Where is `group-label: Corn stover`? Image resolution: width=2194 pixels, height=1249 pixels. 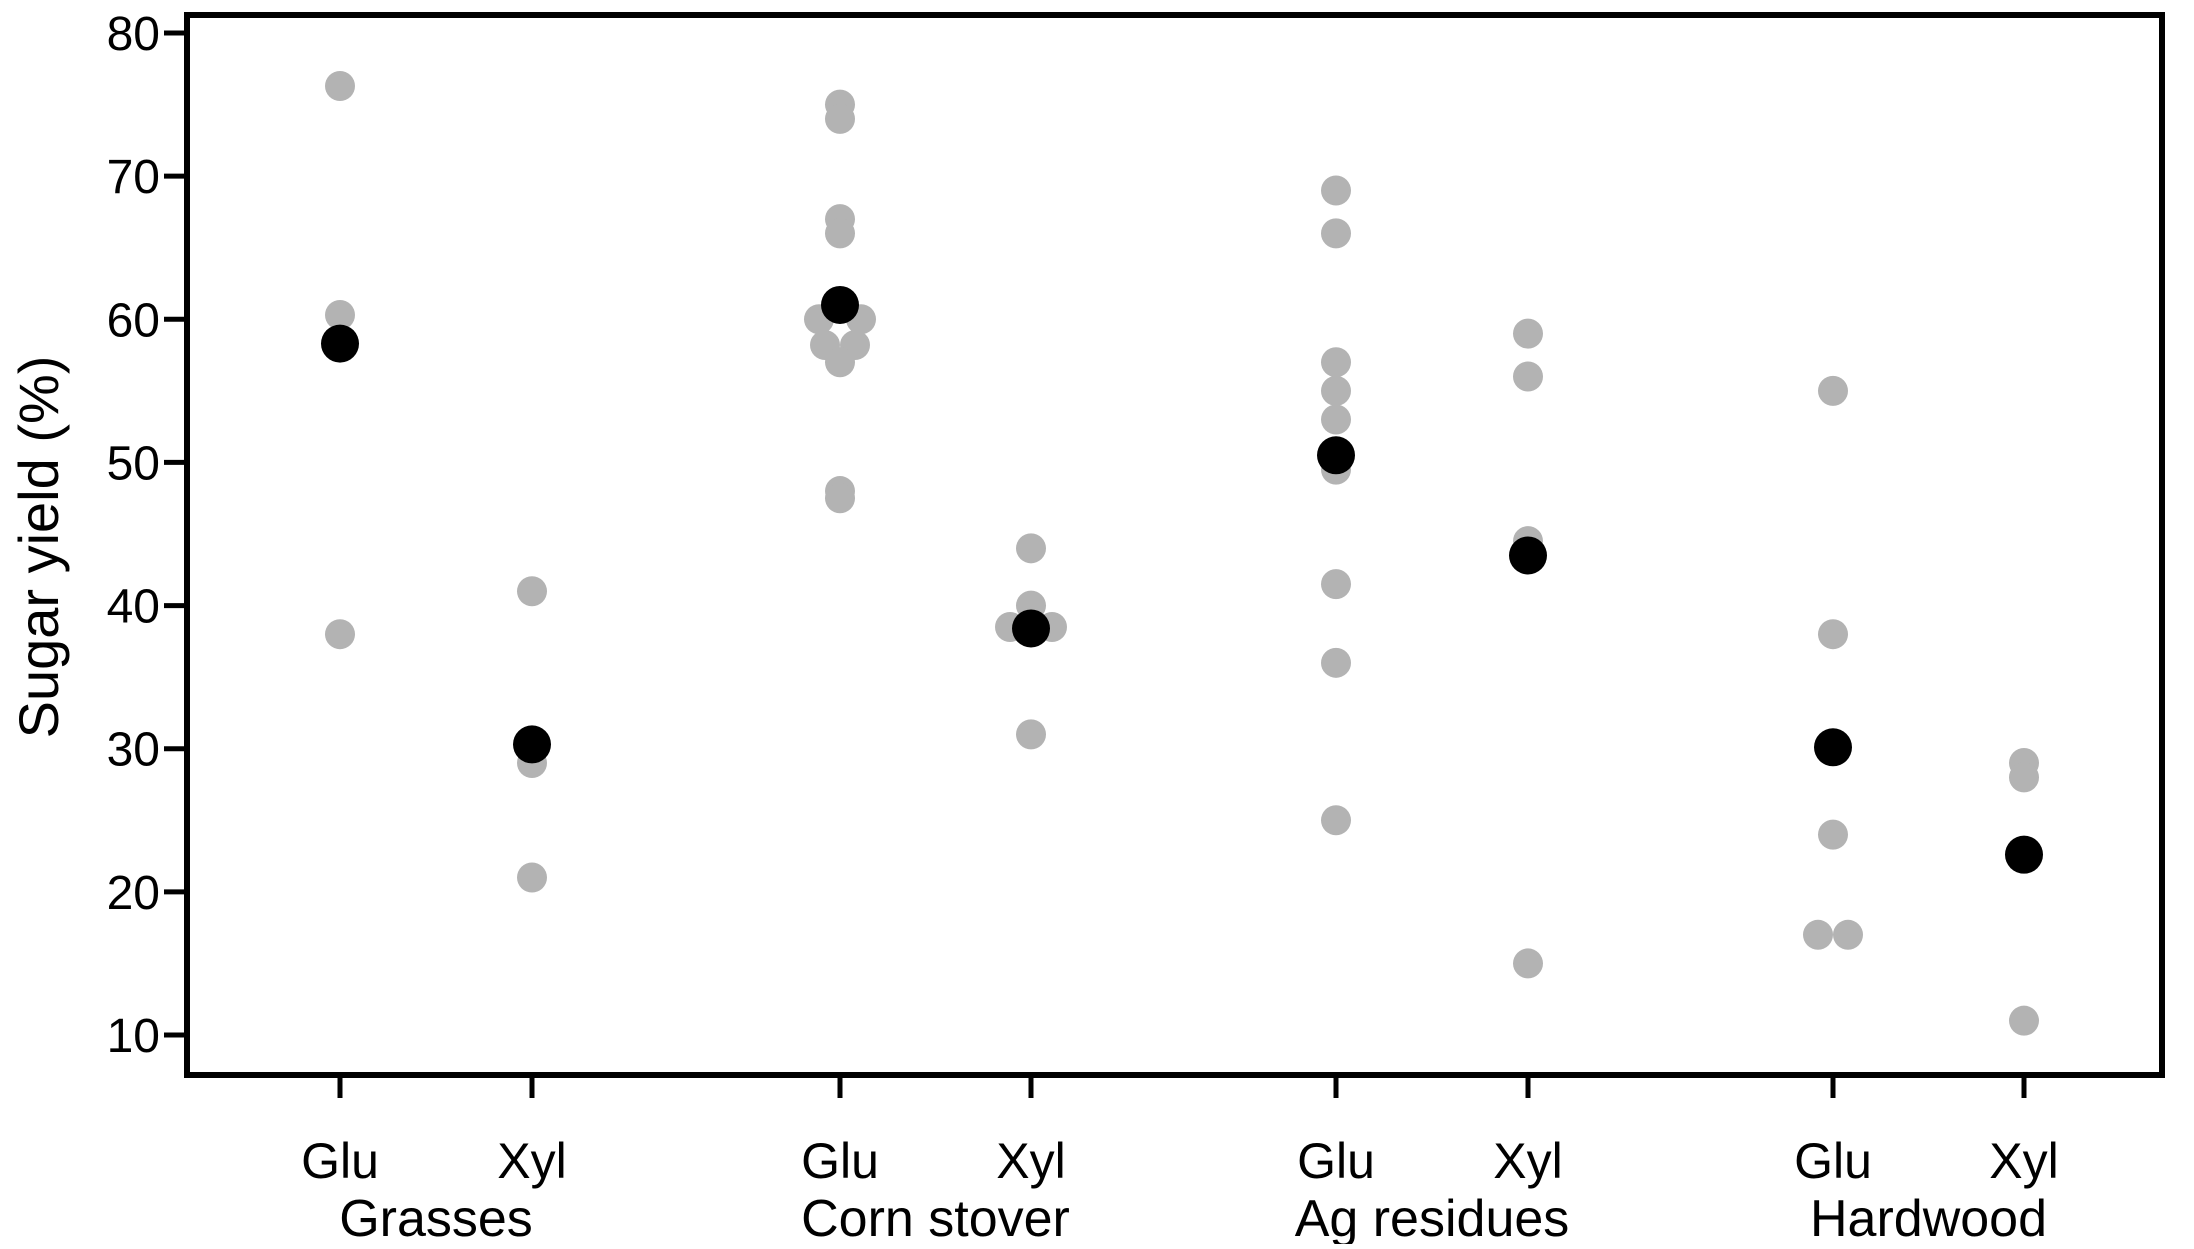 group-label: Corn stover is located at coordinates (935, 1217).